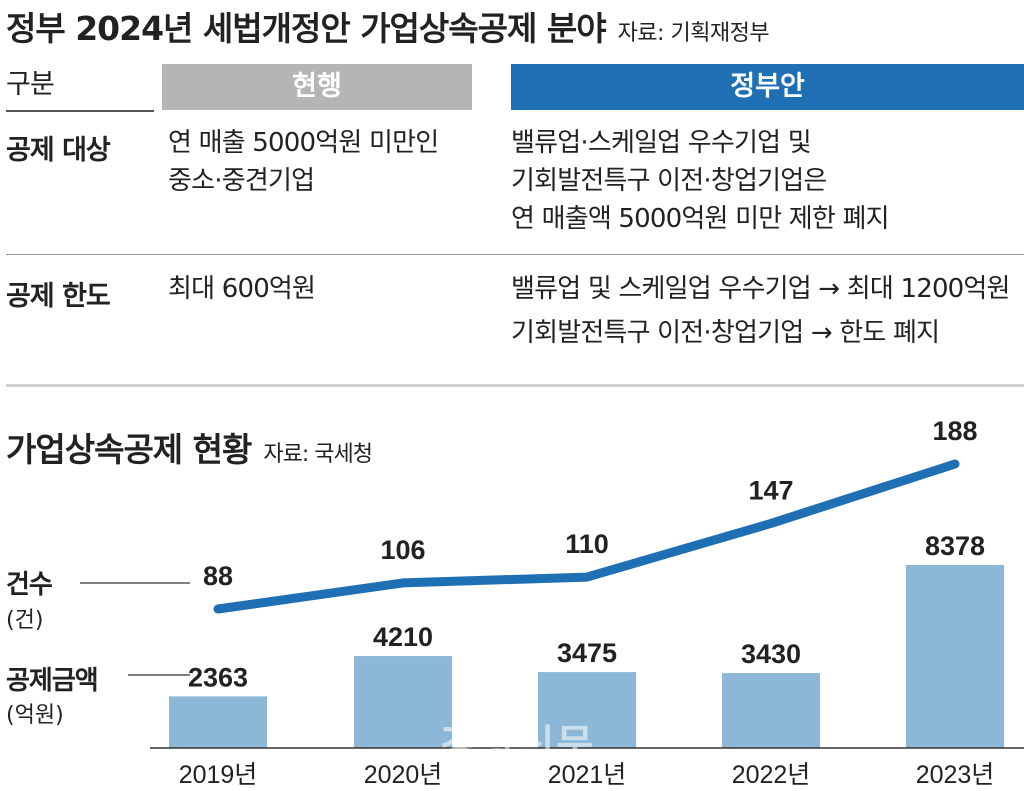 The height and width of the screenshot is (791, 1024). I want to click on line-value-label: 110, so click(587, 544).